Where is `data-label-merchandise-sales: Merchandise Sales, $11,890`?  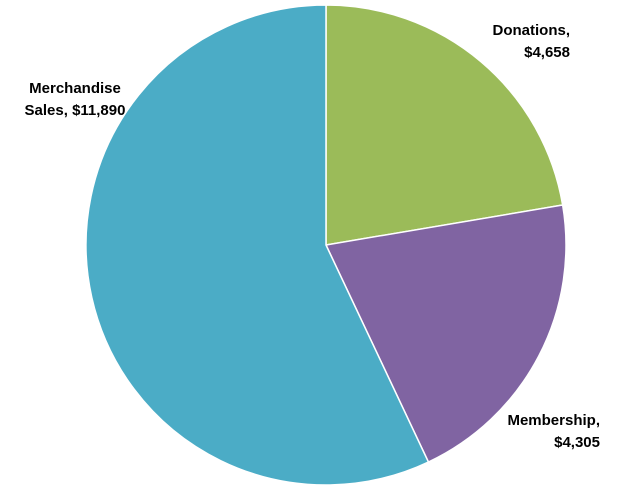 data-label-merchandise-sales: Merchandise Sales, $11,890 is located at coordinates (75, 99).